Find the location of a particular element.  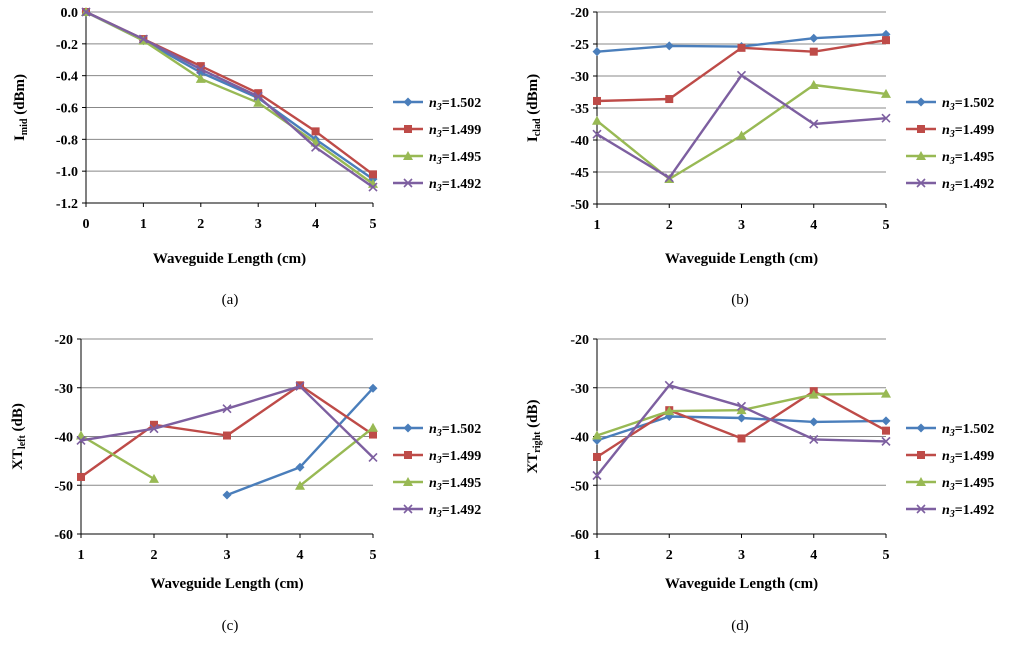

x-tick-label: 0 is located at coordinates (86, 224).